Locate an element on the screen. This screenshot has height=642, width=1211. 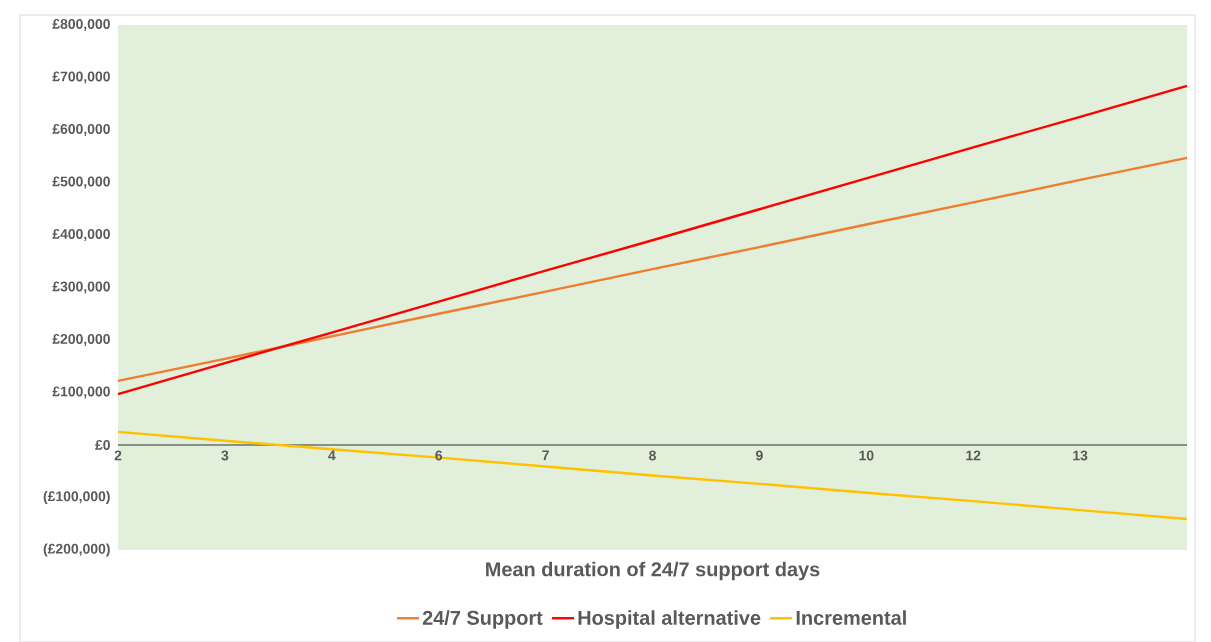
y-tick-label: (£200,000) is located at coordinates (76, 550).